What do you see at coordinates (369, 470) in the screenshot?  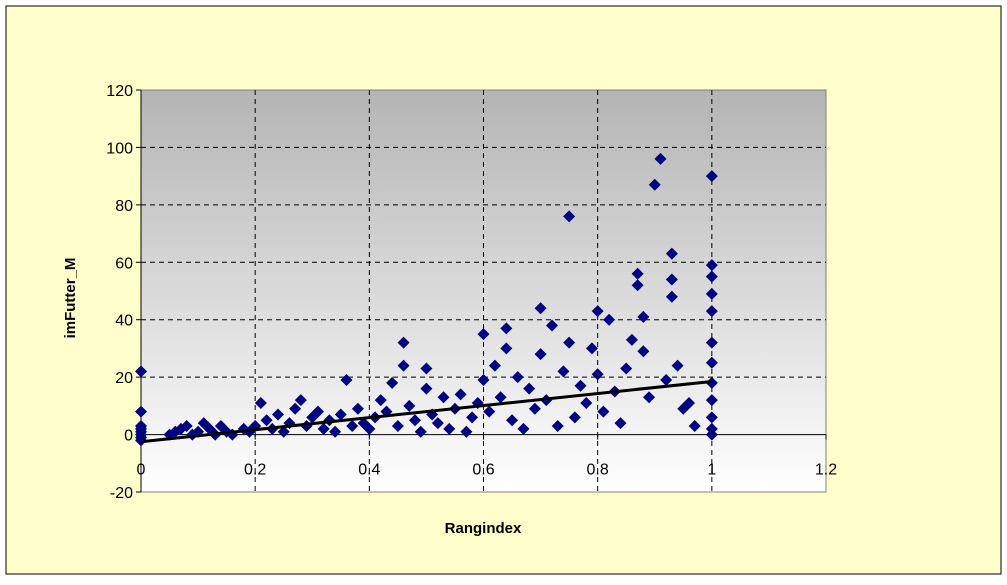 I see `x-tick-label: 0.4` at bounding box center [369, 470].